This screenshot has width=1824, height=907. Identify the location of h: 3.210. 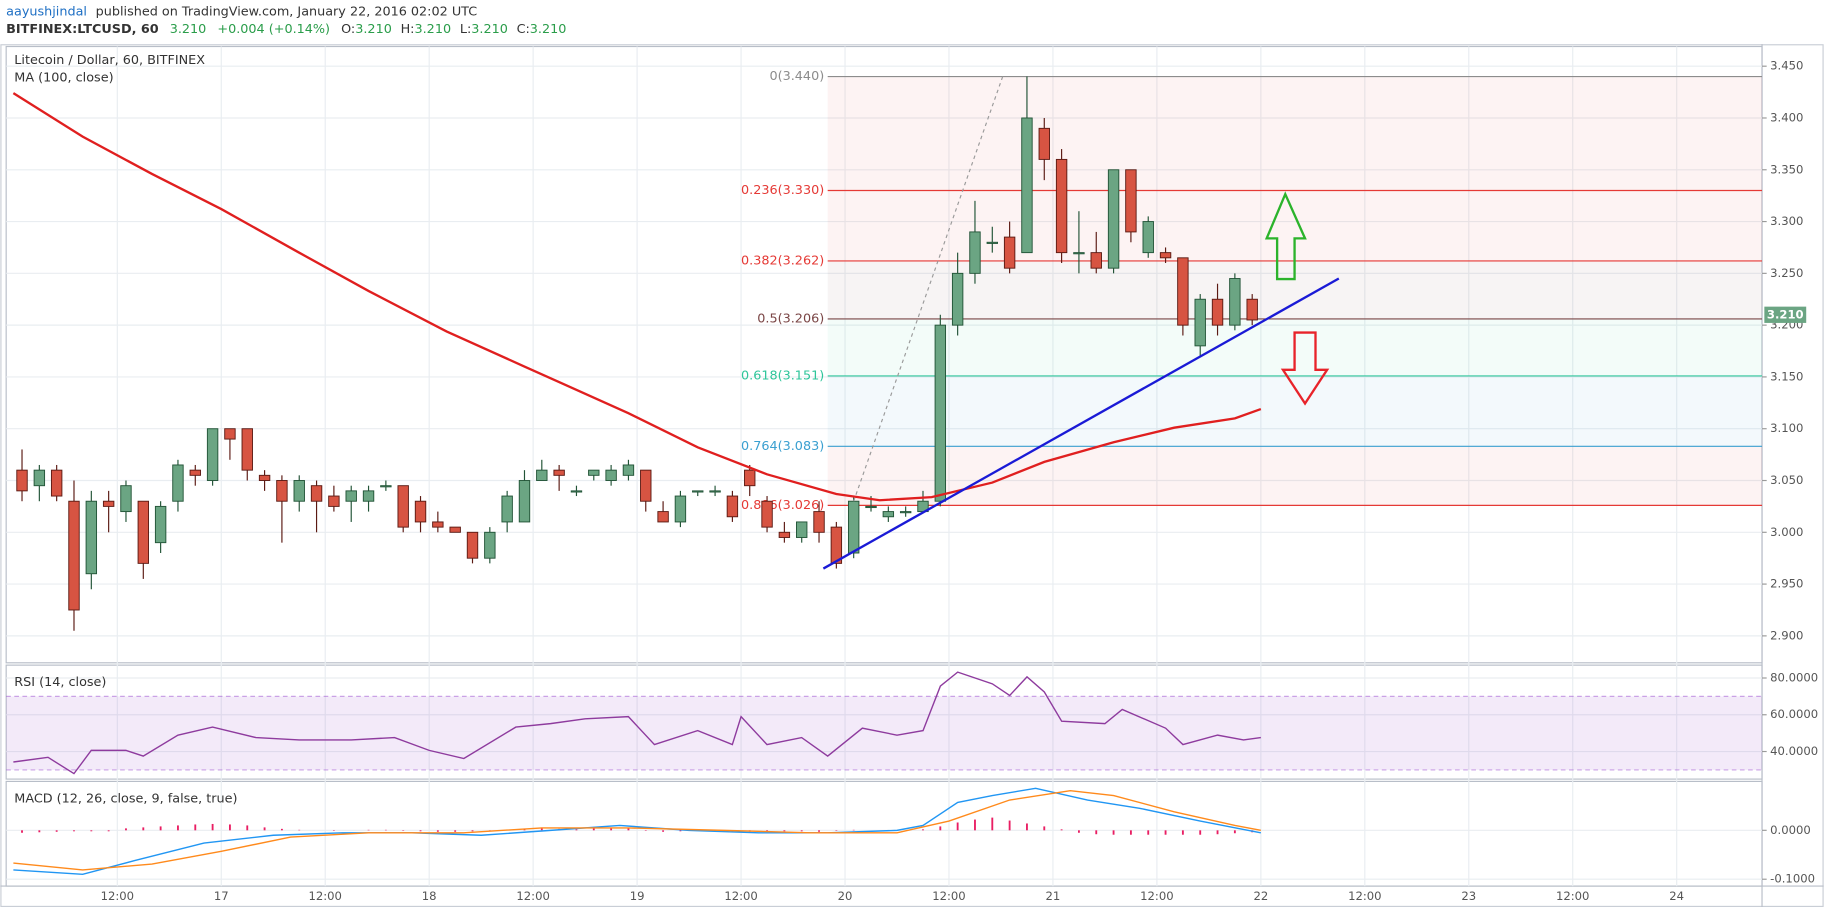
(432, 29).